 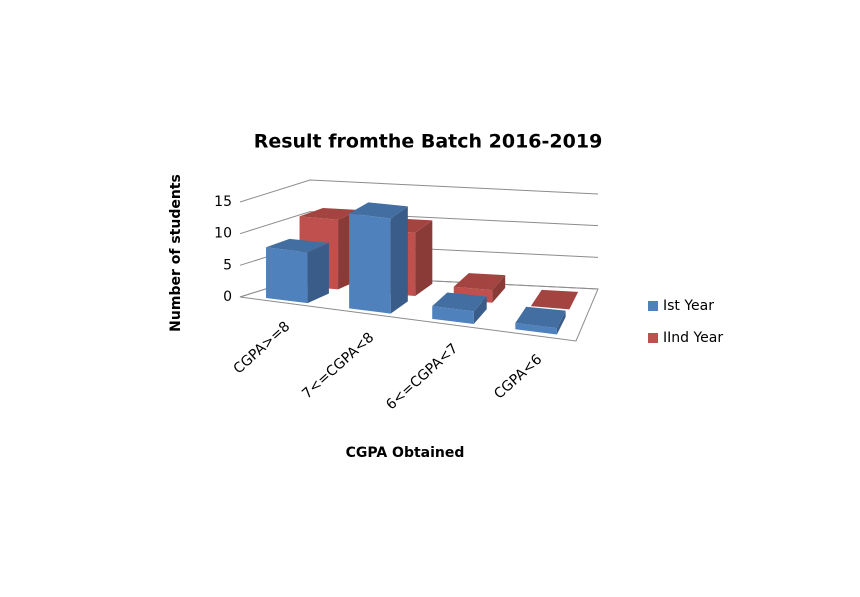 I want to click on x-tick-label: CGPA>=8, so click(x=262, y=348).